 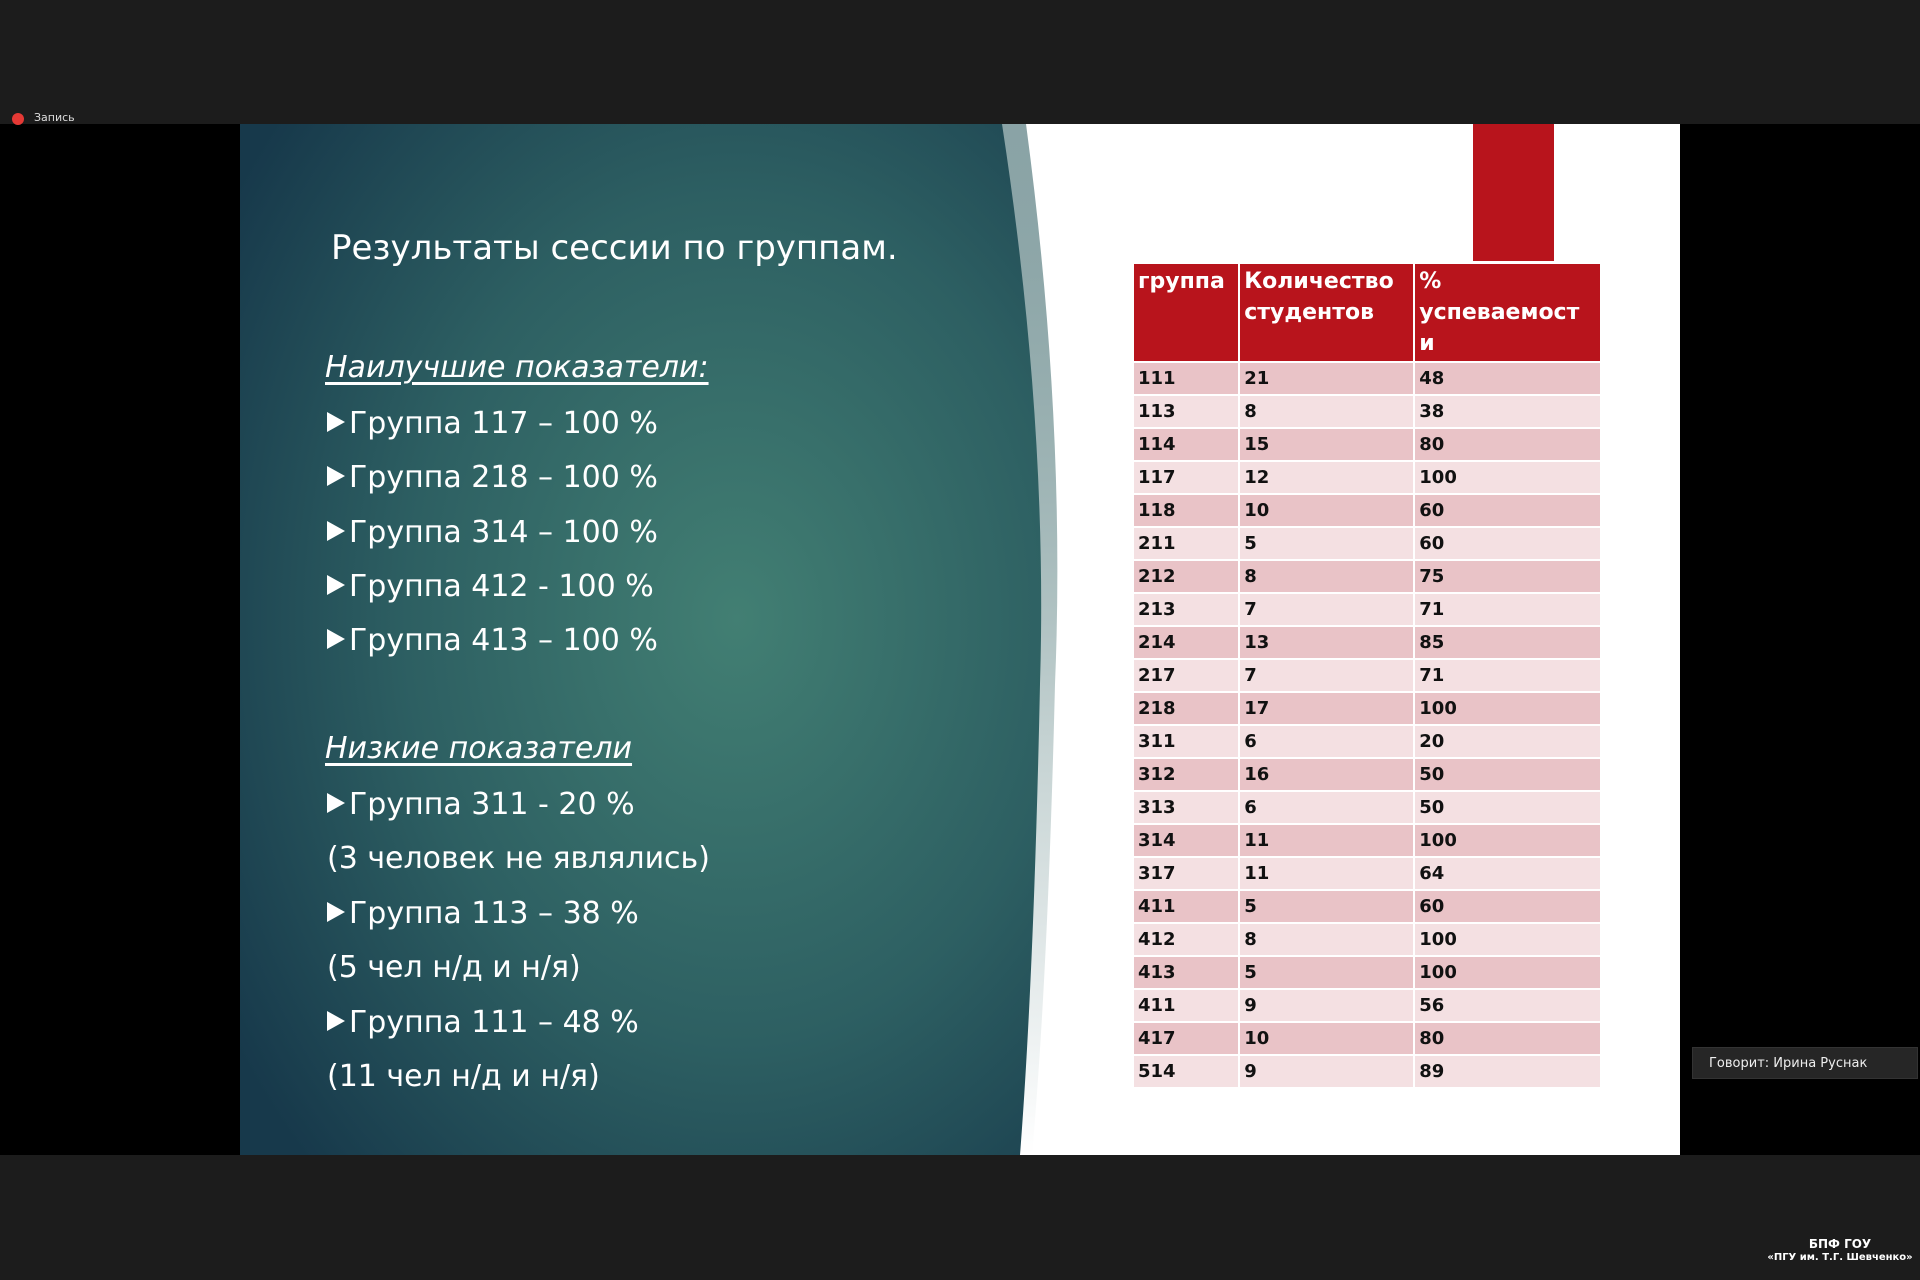 I want to click on table-row: 413 5 100, so click(x=1368, y=972).